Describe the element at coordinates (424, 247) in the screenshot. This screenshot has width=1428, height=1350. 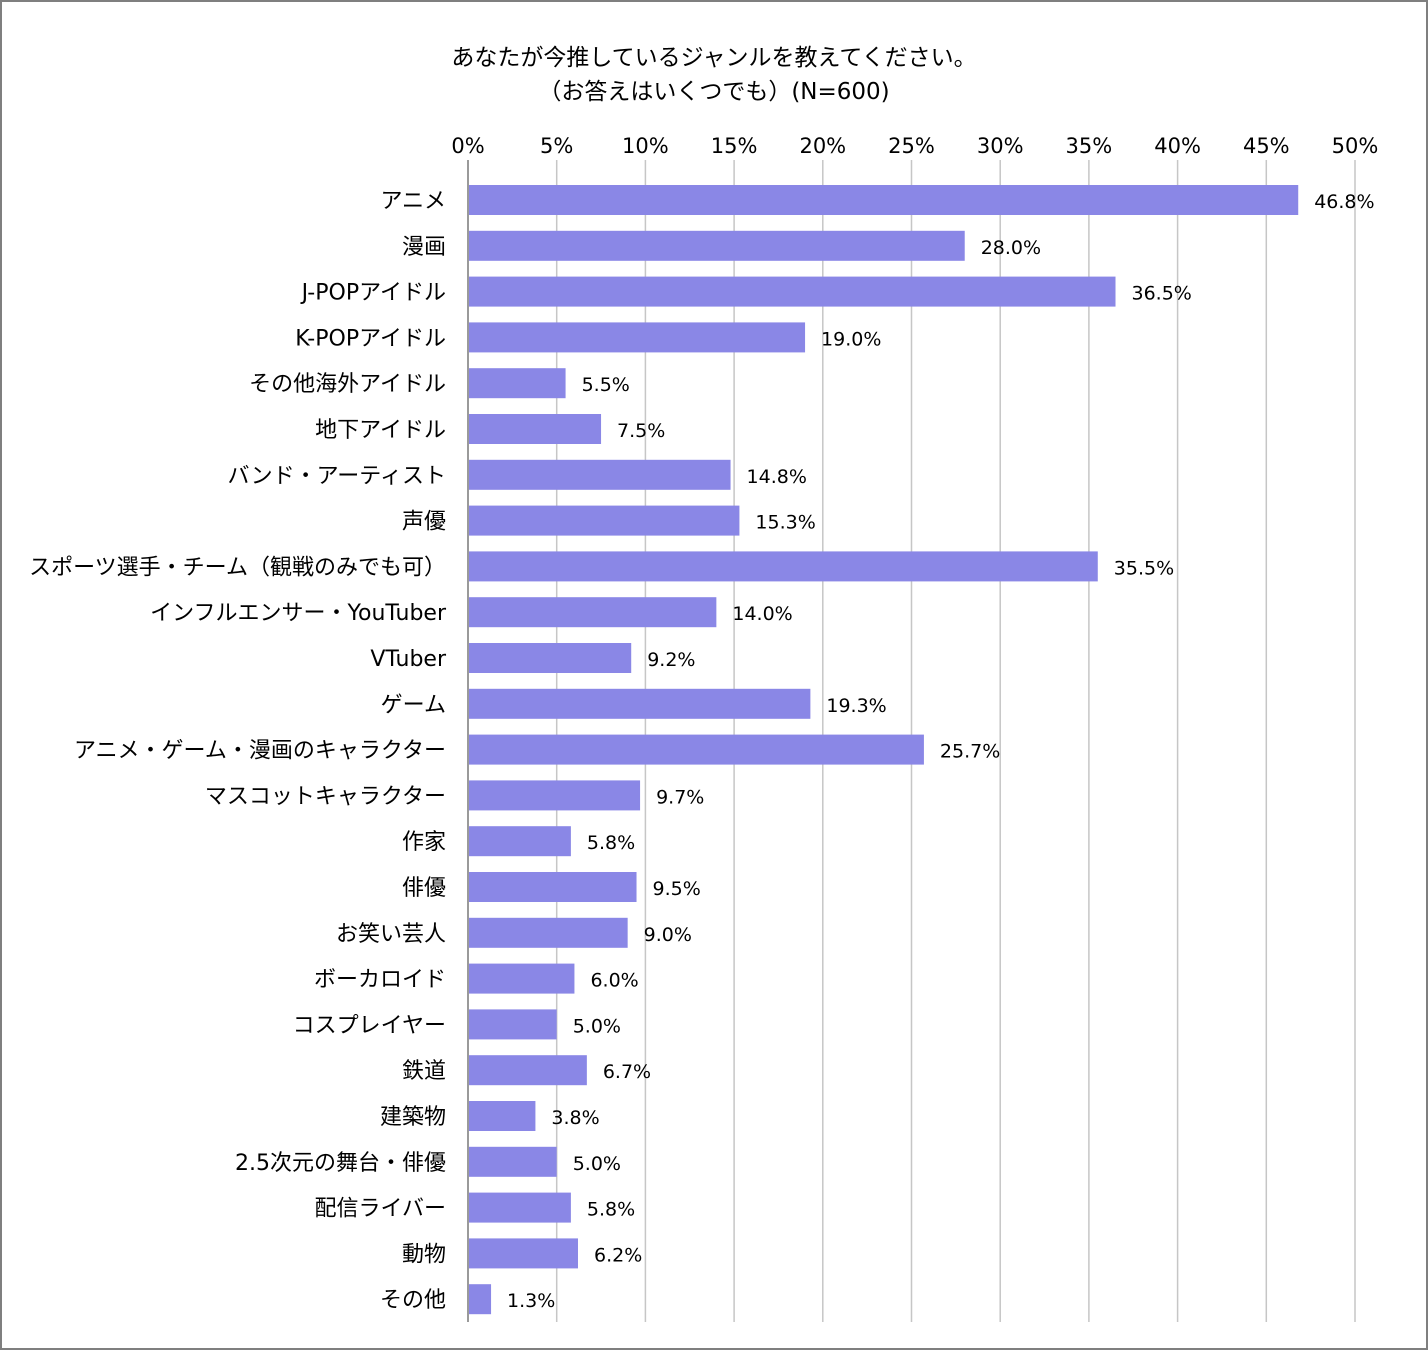
I see `category-label: 漫画` at that location.